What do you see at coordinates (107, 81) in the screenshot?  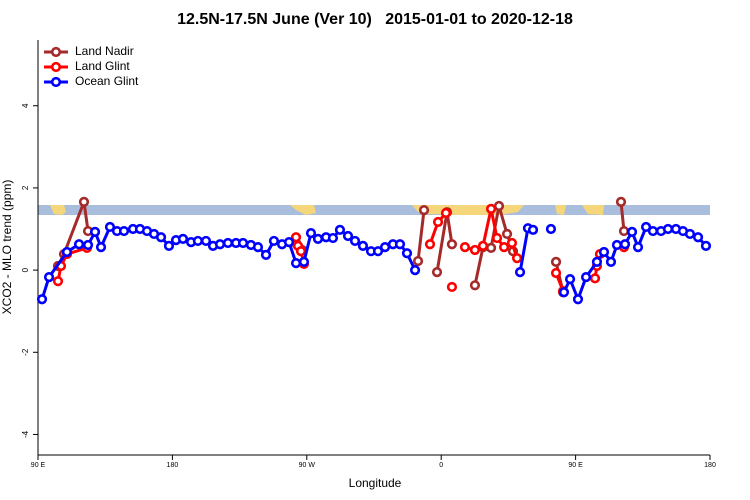 I see `legend-label: Ocean Glint` at bounding box center [107, 81].